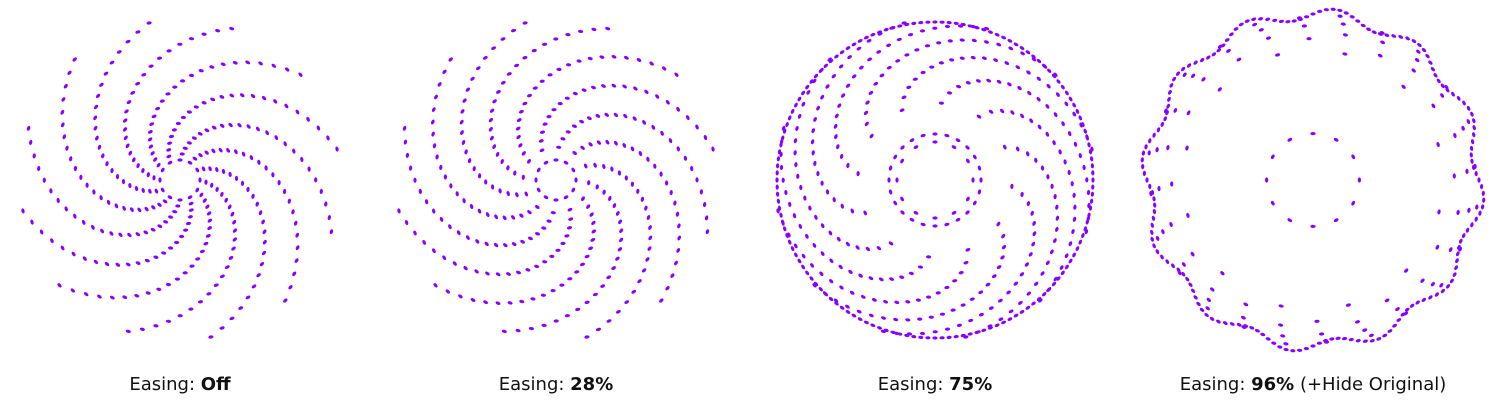  What do you see at coordinates (180, 384) in the screenshot?
I see `caption: Easing: Off` at bounding box center [180, 384].